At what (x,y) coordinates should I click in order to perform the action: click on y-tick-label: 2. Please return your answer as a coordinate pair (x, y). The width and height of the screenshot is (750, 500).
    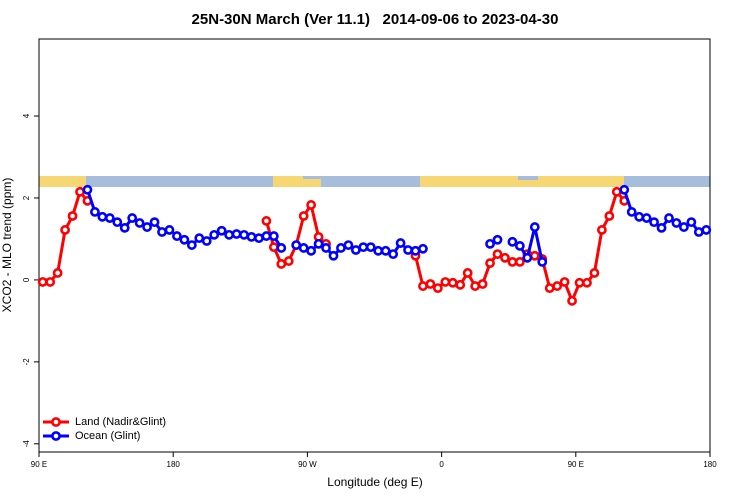
    Looking at the image, I should click on (26, 197).